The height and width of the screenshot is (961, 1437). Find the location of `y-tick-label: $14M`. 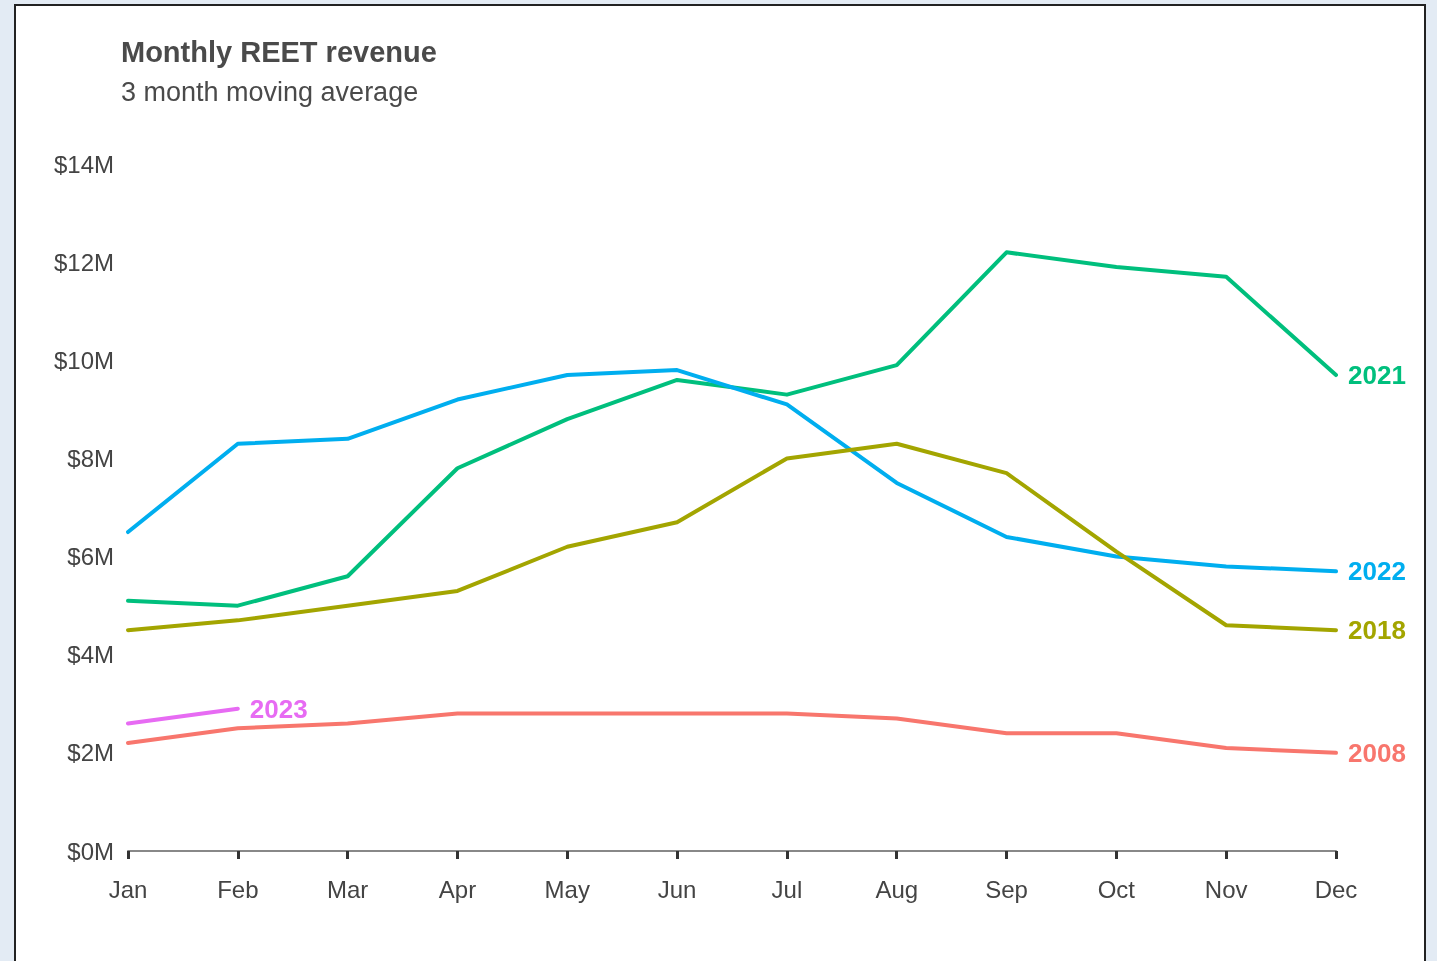

y-tick-label: $14M is located at coordinates (83, 164).